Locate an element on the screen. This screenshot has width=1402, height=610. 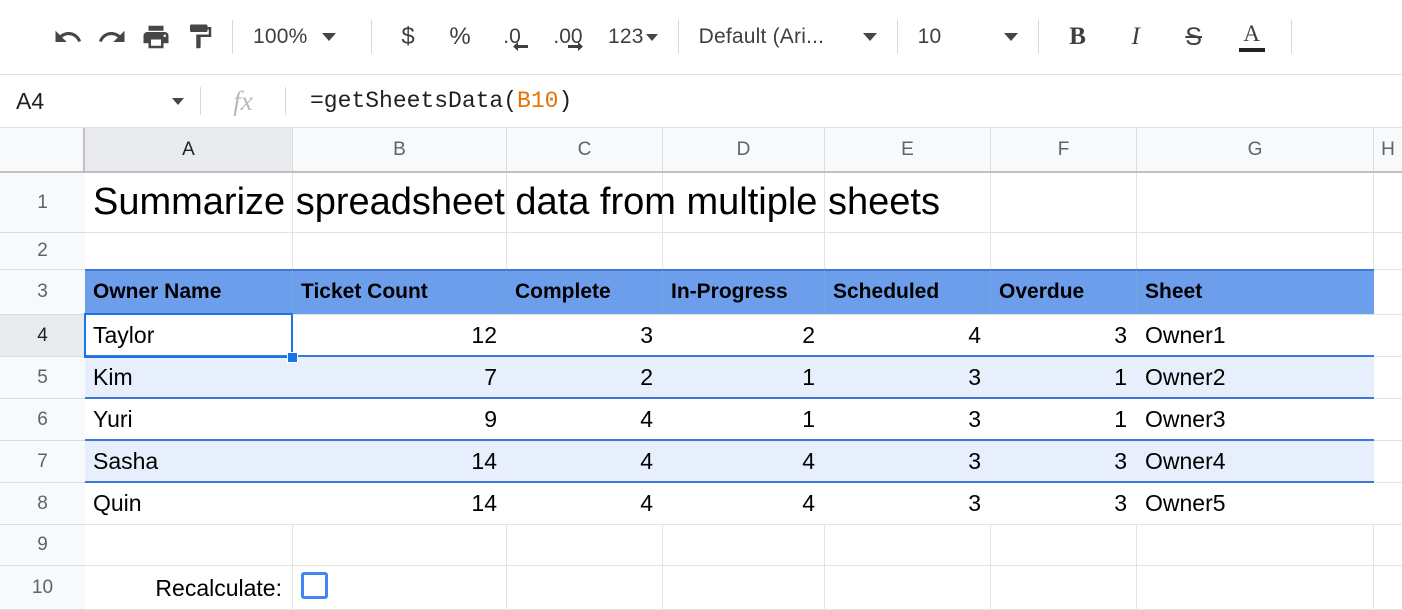
recalculate-label: Recalculate: is located at coordinates (218, 587).